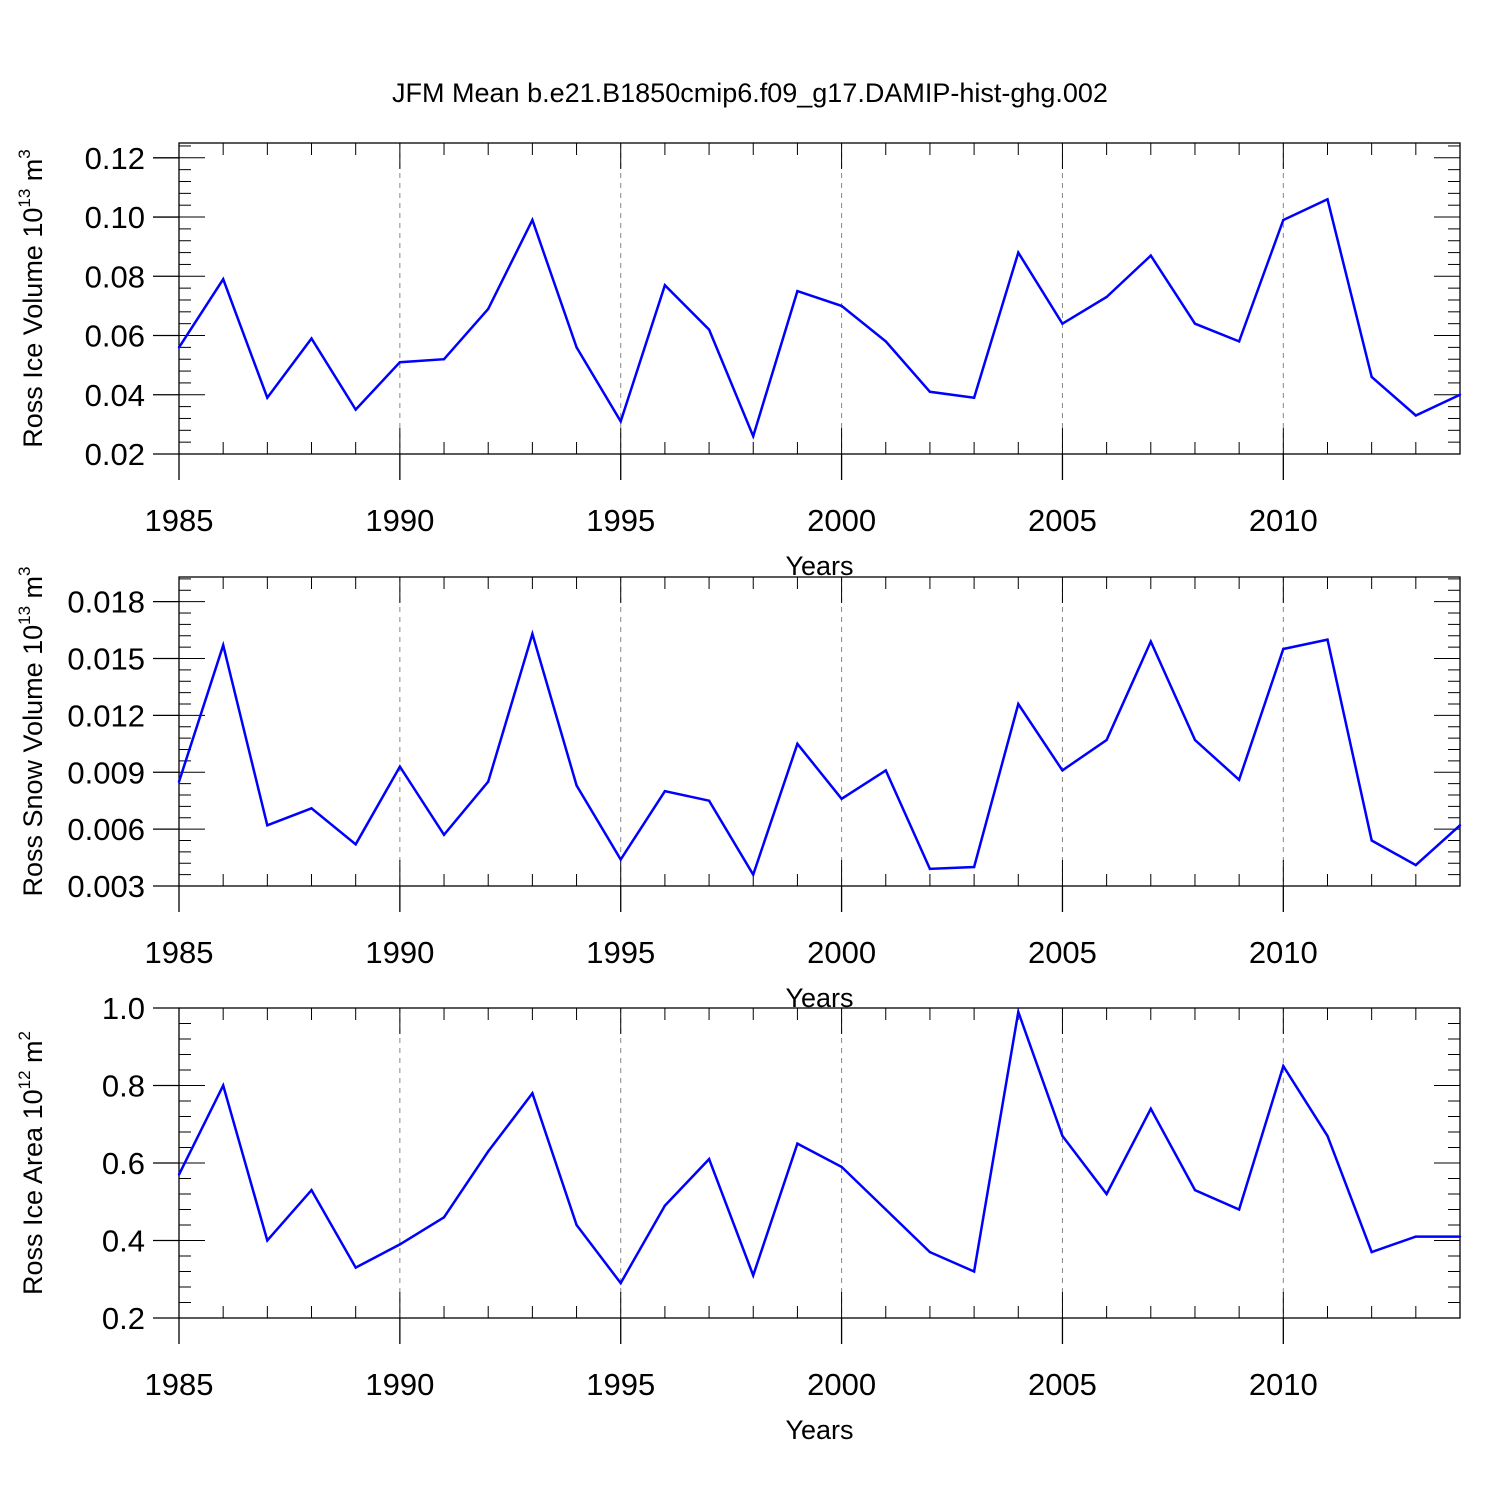 The image size is (1500, 1500). I want to click on panel-1-x-tick-label: 1995, so click(620, 520).